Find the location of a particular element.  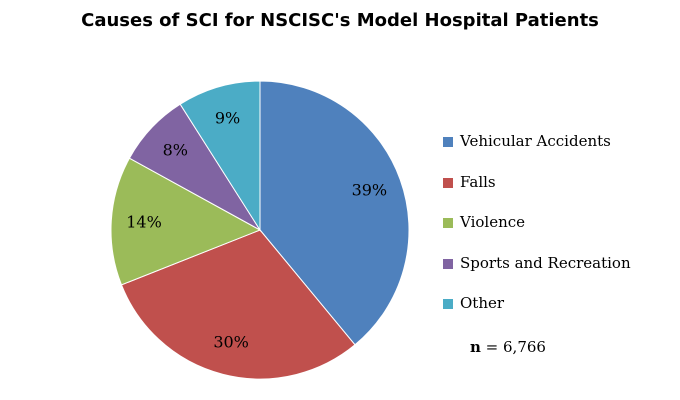

legend-label: Sports and Recreation is located at coordinates (545, 262).